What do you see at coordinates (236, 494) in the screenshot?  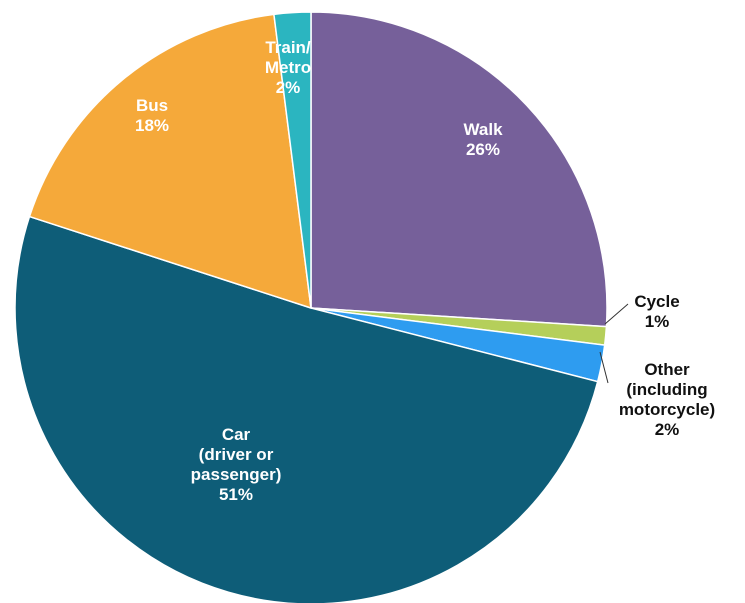 I see `value-label: 51%` at bounding box center [236, 494].